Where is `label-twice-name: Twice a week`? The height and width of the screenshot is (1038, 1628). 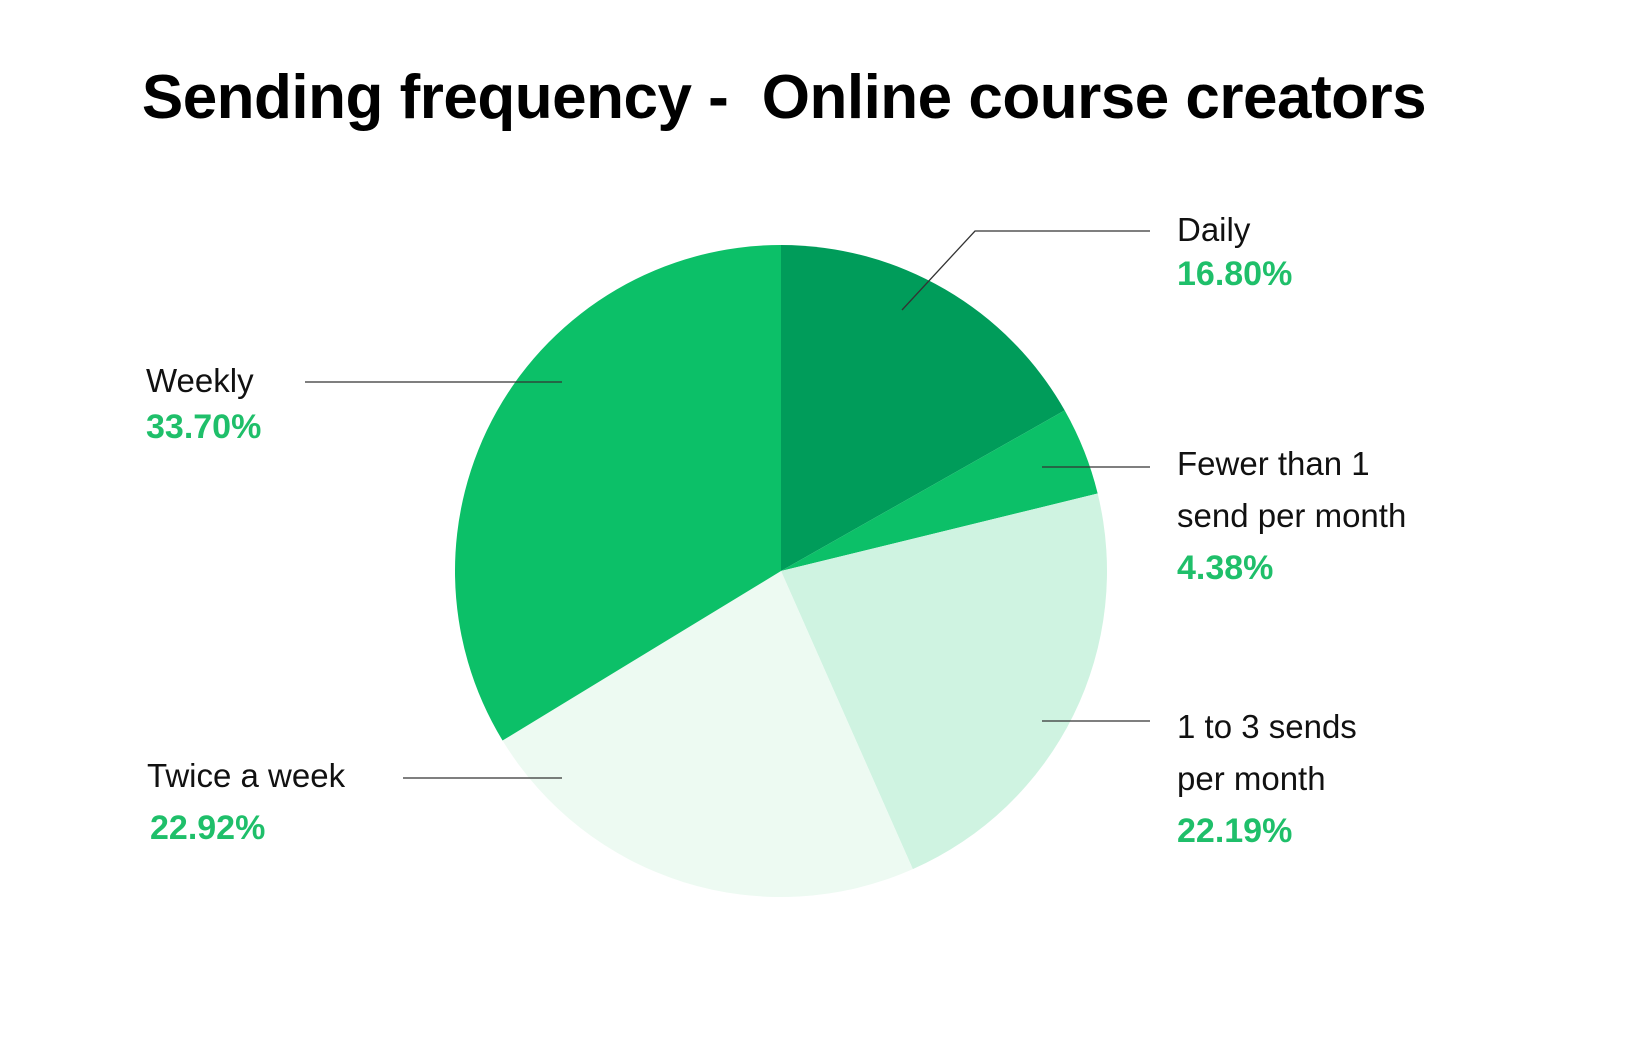 label-twice-name: Twice a week is located at coordinates (246, 775).